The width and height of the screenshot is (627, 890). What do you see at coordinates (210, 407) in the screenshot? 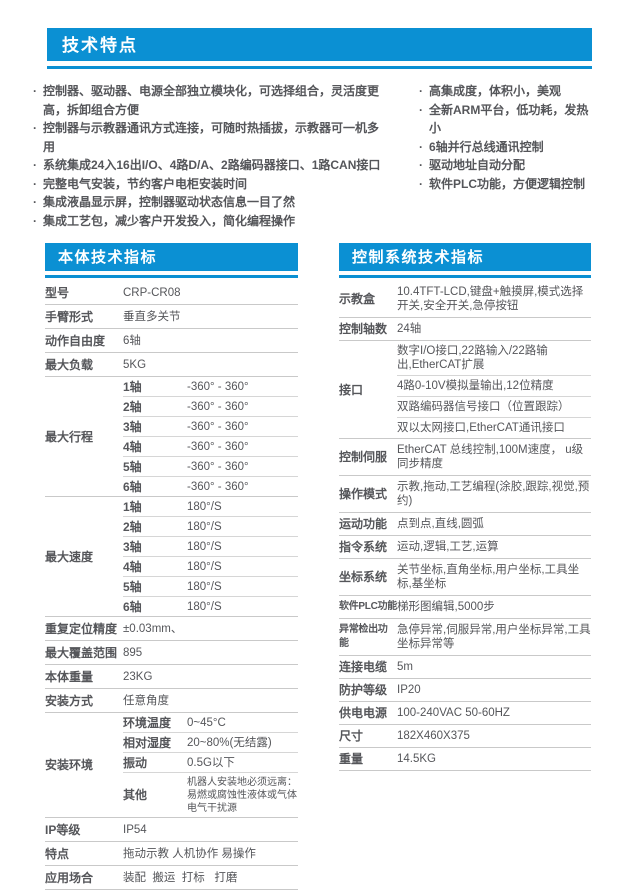
I see `spec-subrow: 2轴 -360° - 360°` at bounding box center [210, 407].